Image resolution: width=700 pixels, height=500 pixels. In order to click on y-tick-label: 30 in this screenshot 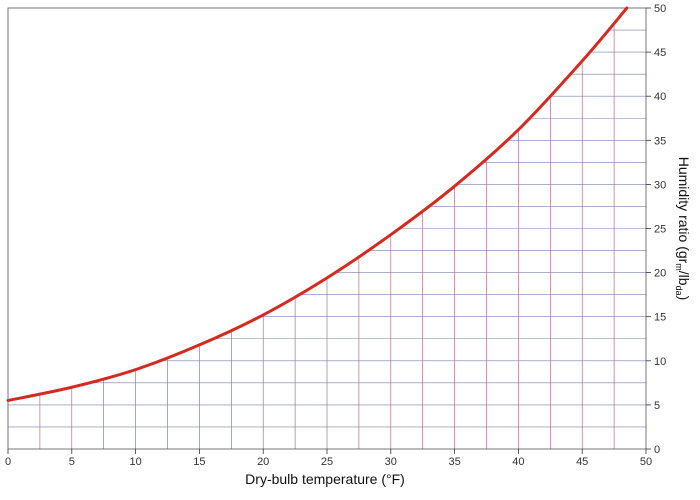, I will do `click(660, 185)`.